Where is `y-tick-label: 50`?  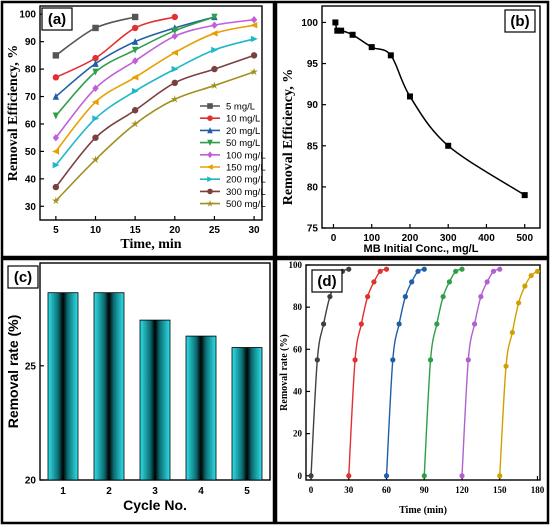
y-tick-label: 50 is located at coordinates (31, 152).